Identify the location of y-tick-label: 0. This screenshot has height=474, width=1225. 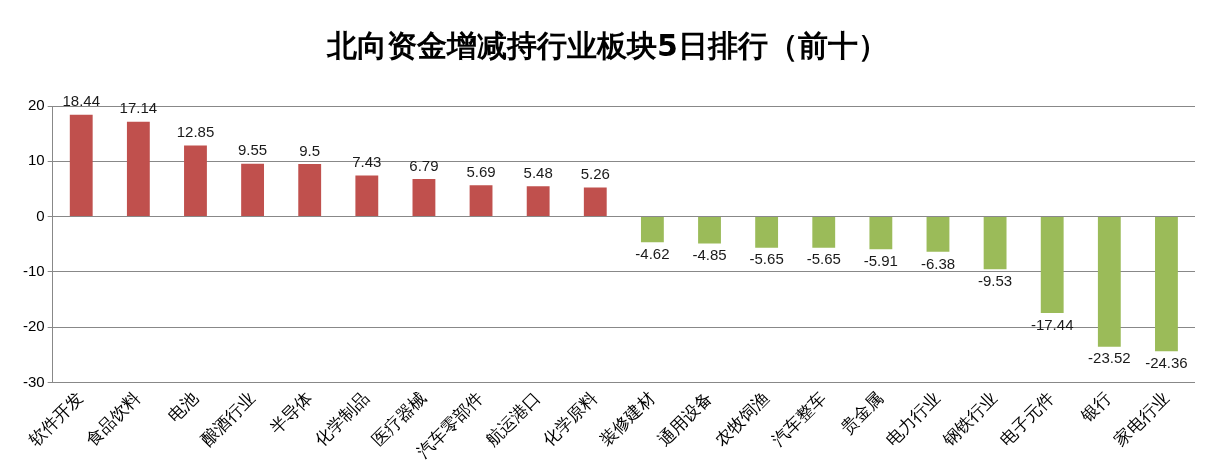
(40, 215).